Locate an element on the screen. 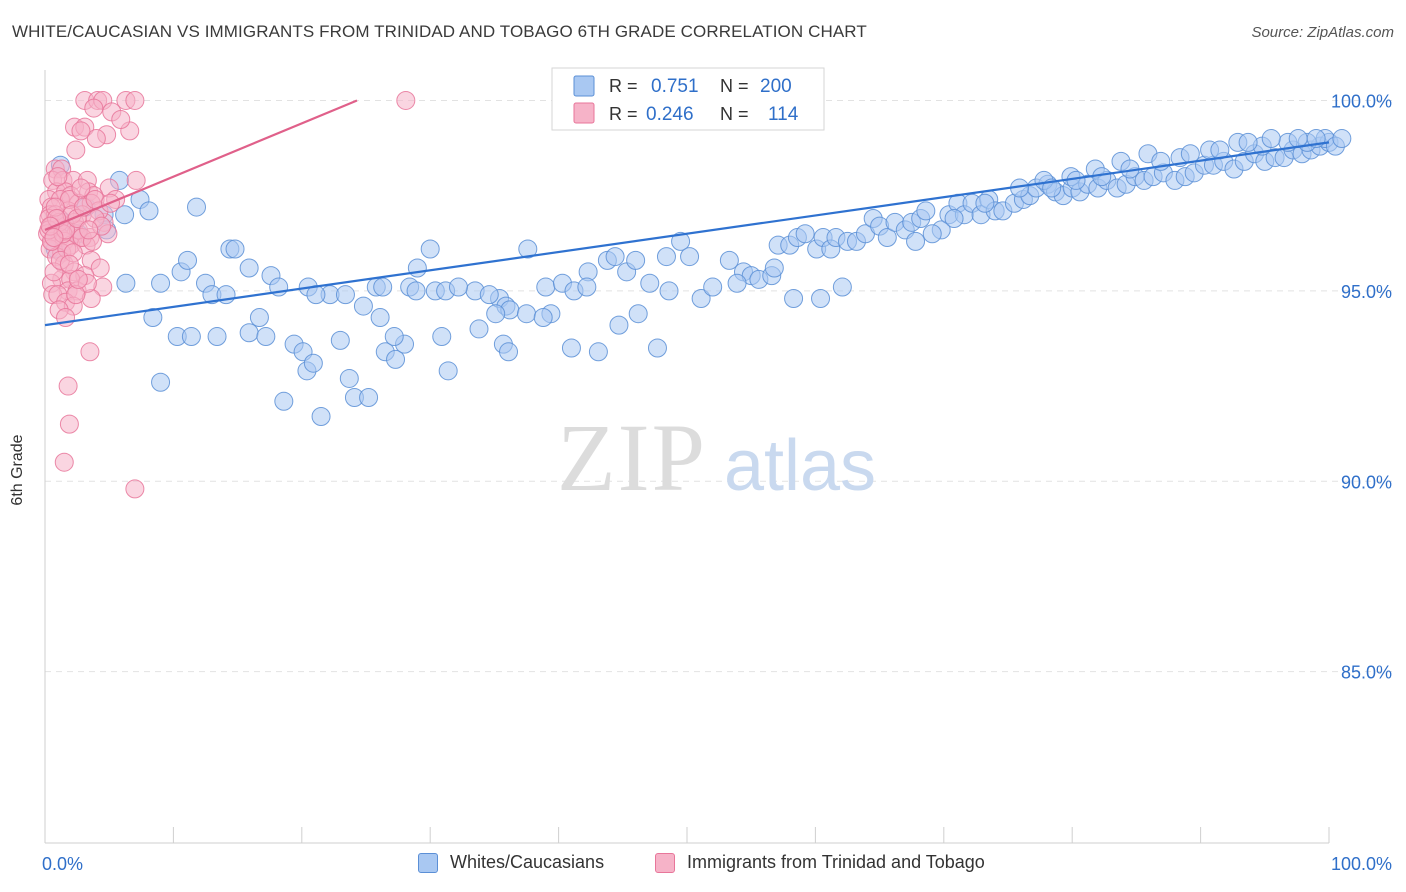 The image size is (1406, 892). stats-n-value-blue: 200 is located at coordinates (776, 86).